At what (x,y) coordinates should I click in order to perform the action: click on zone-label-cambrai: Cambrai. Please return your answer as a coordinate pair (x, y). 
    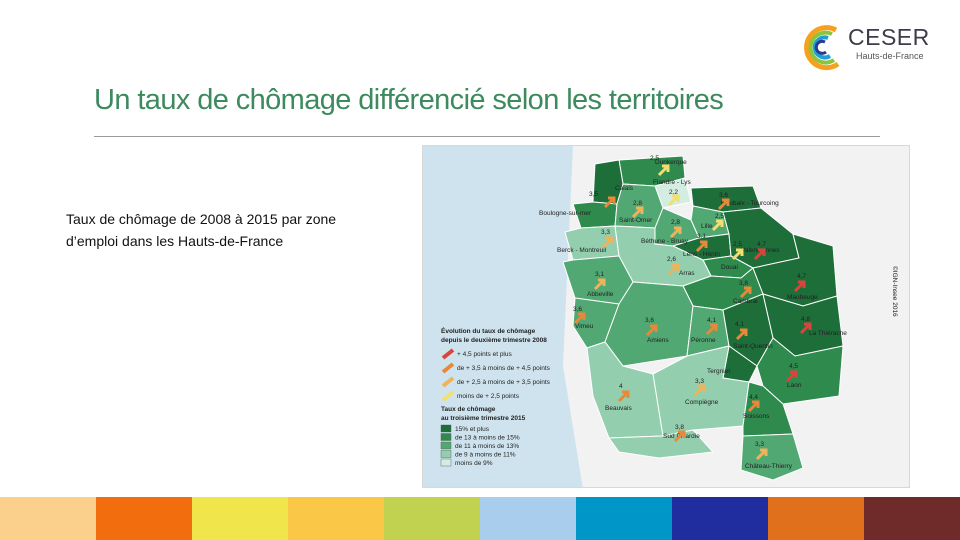
    Looking at the image, I should click on (745, 301).